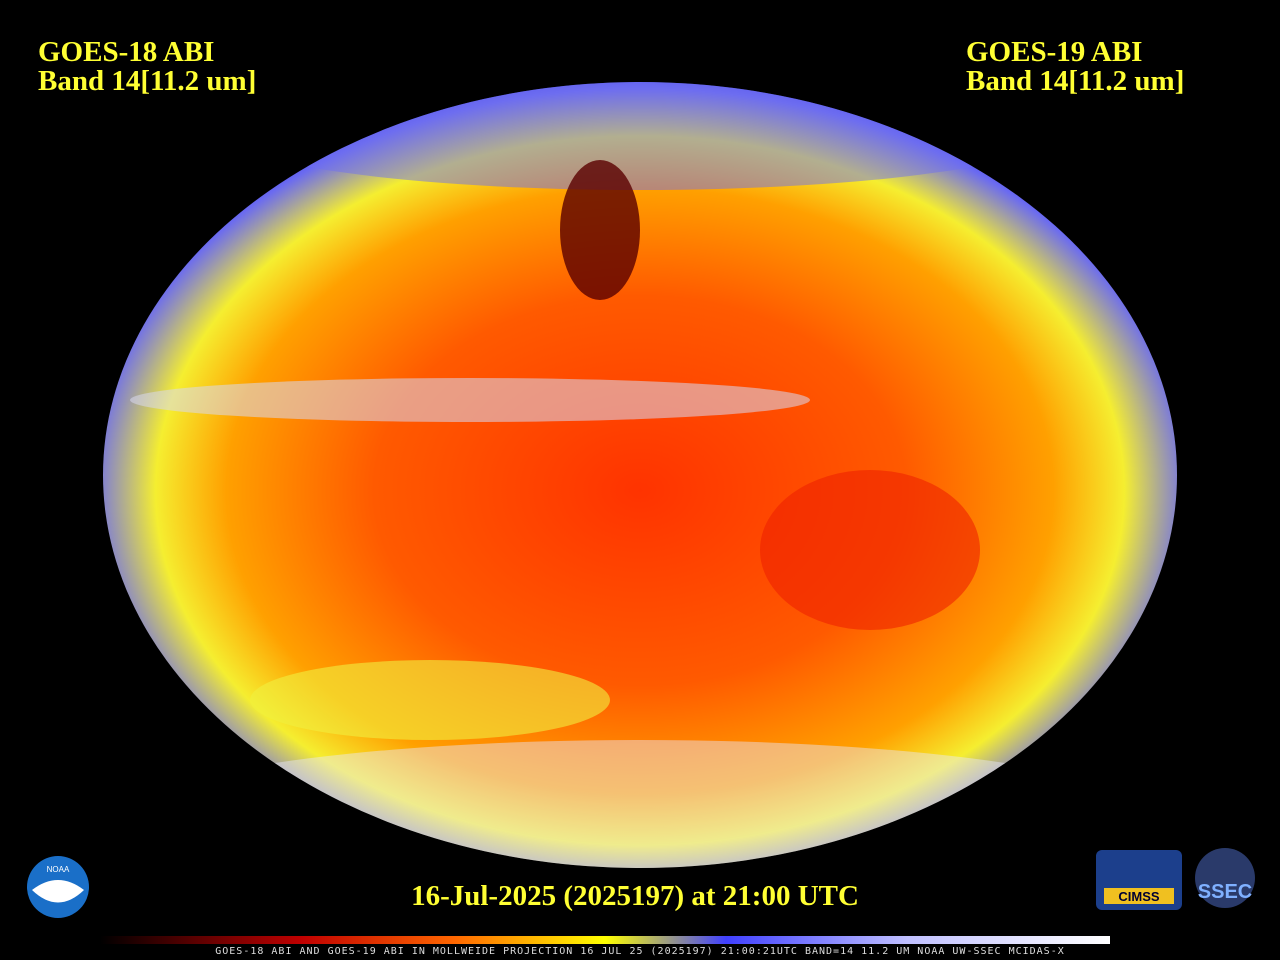  Describe the element at coordinates (1075, 81) in the screenshot. I see `right-band: Band 14[11.2 um]` at that location.